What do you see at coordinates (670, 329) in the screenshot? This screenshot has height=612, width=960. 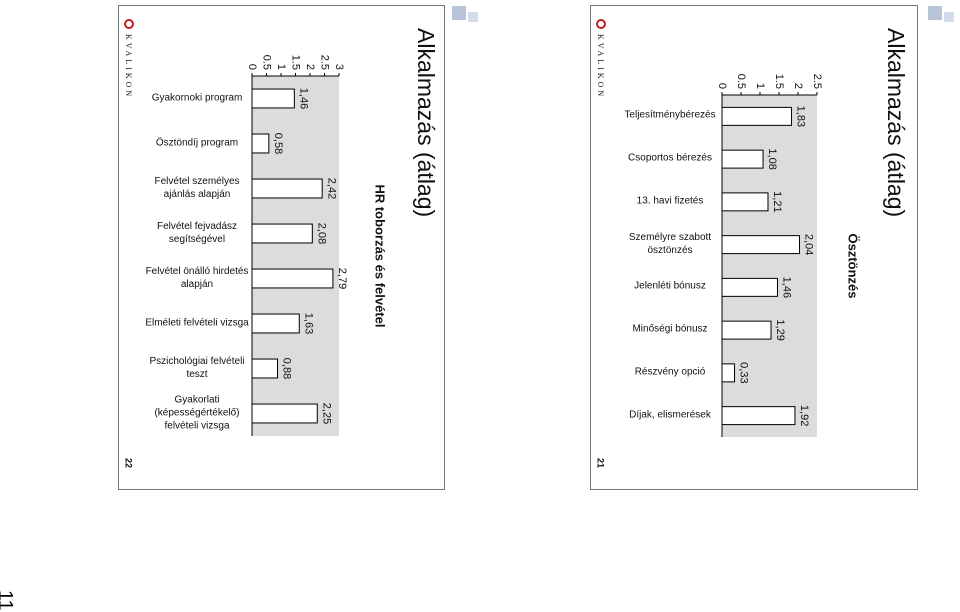 I see `x-tick-label: Minőségi bónusz` at bounding box center [670, 329].